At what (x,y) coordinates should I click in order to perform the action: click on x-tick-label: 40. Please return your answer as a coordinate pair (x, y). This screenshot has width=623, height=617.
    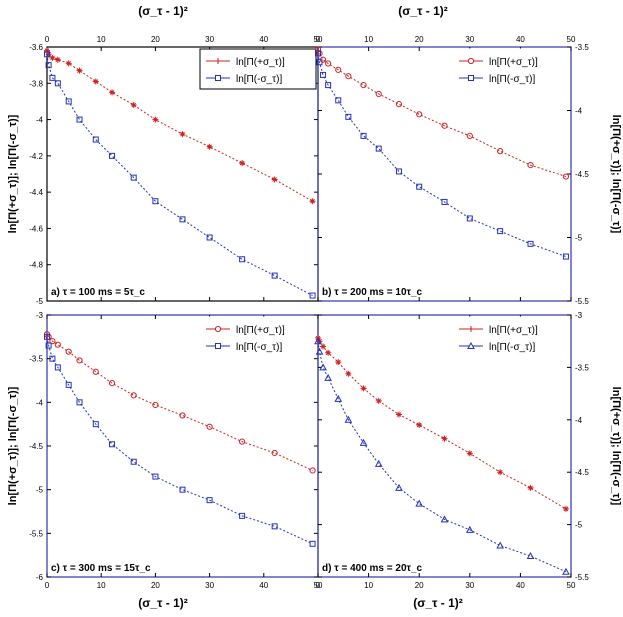
    Looking at the image, I should click on (520, 585).